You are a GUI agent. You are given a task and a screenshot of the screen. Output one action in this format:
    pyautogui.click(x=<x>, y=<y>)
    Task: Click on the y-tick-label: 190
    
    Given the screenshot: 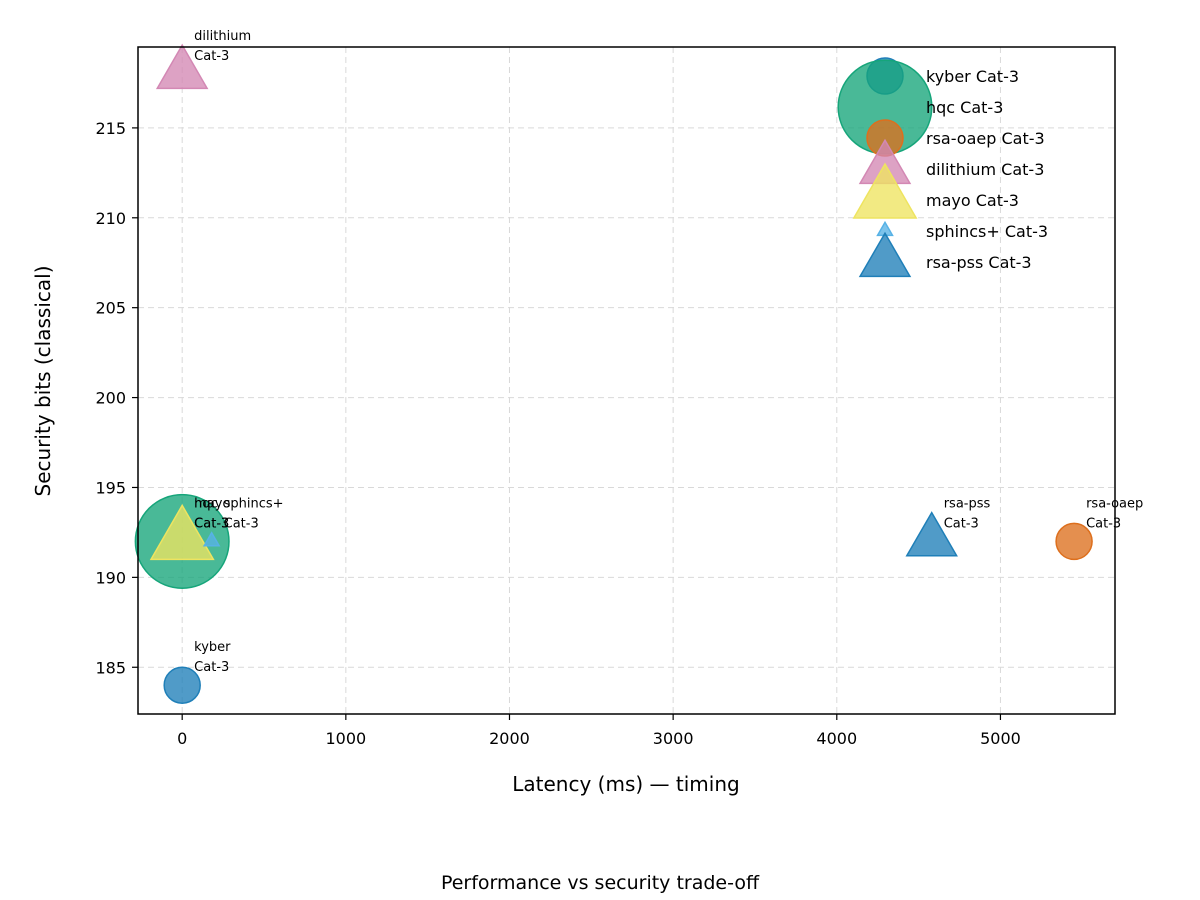 What is the action you would take?
    pyautogui.click(x=110, y=577)
    